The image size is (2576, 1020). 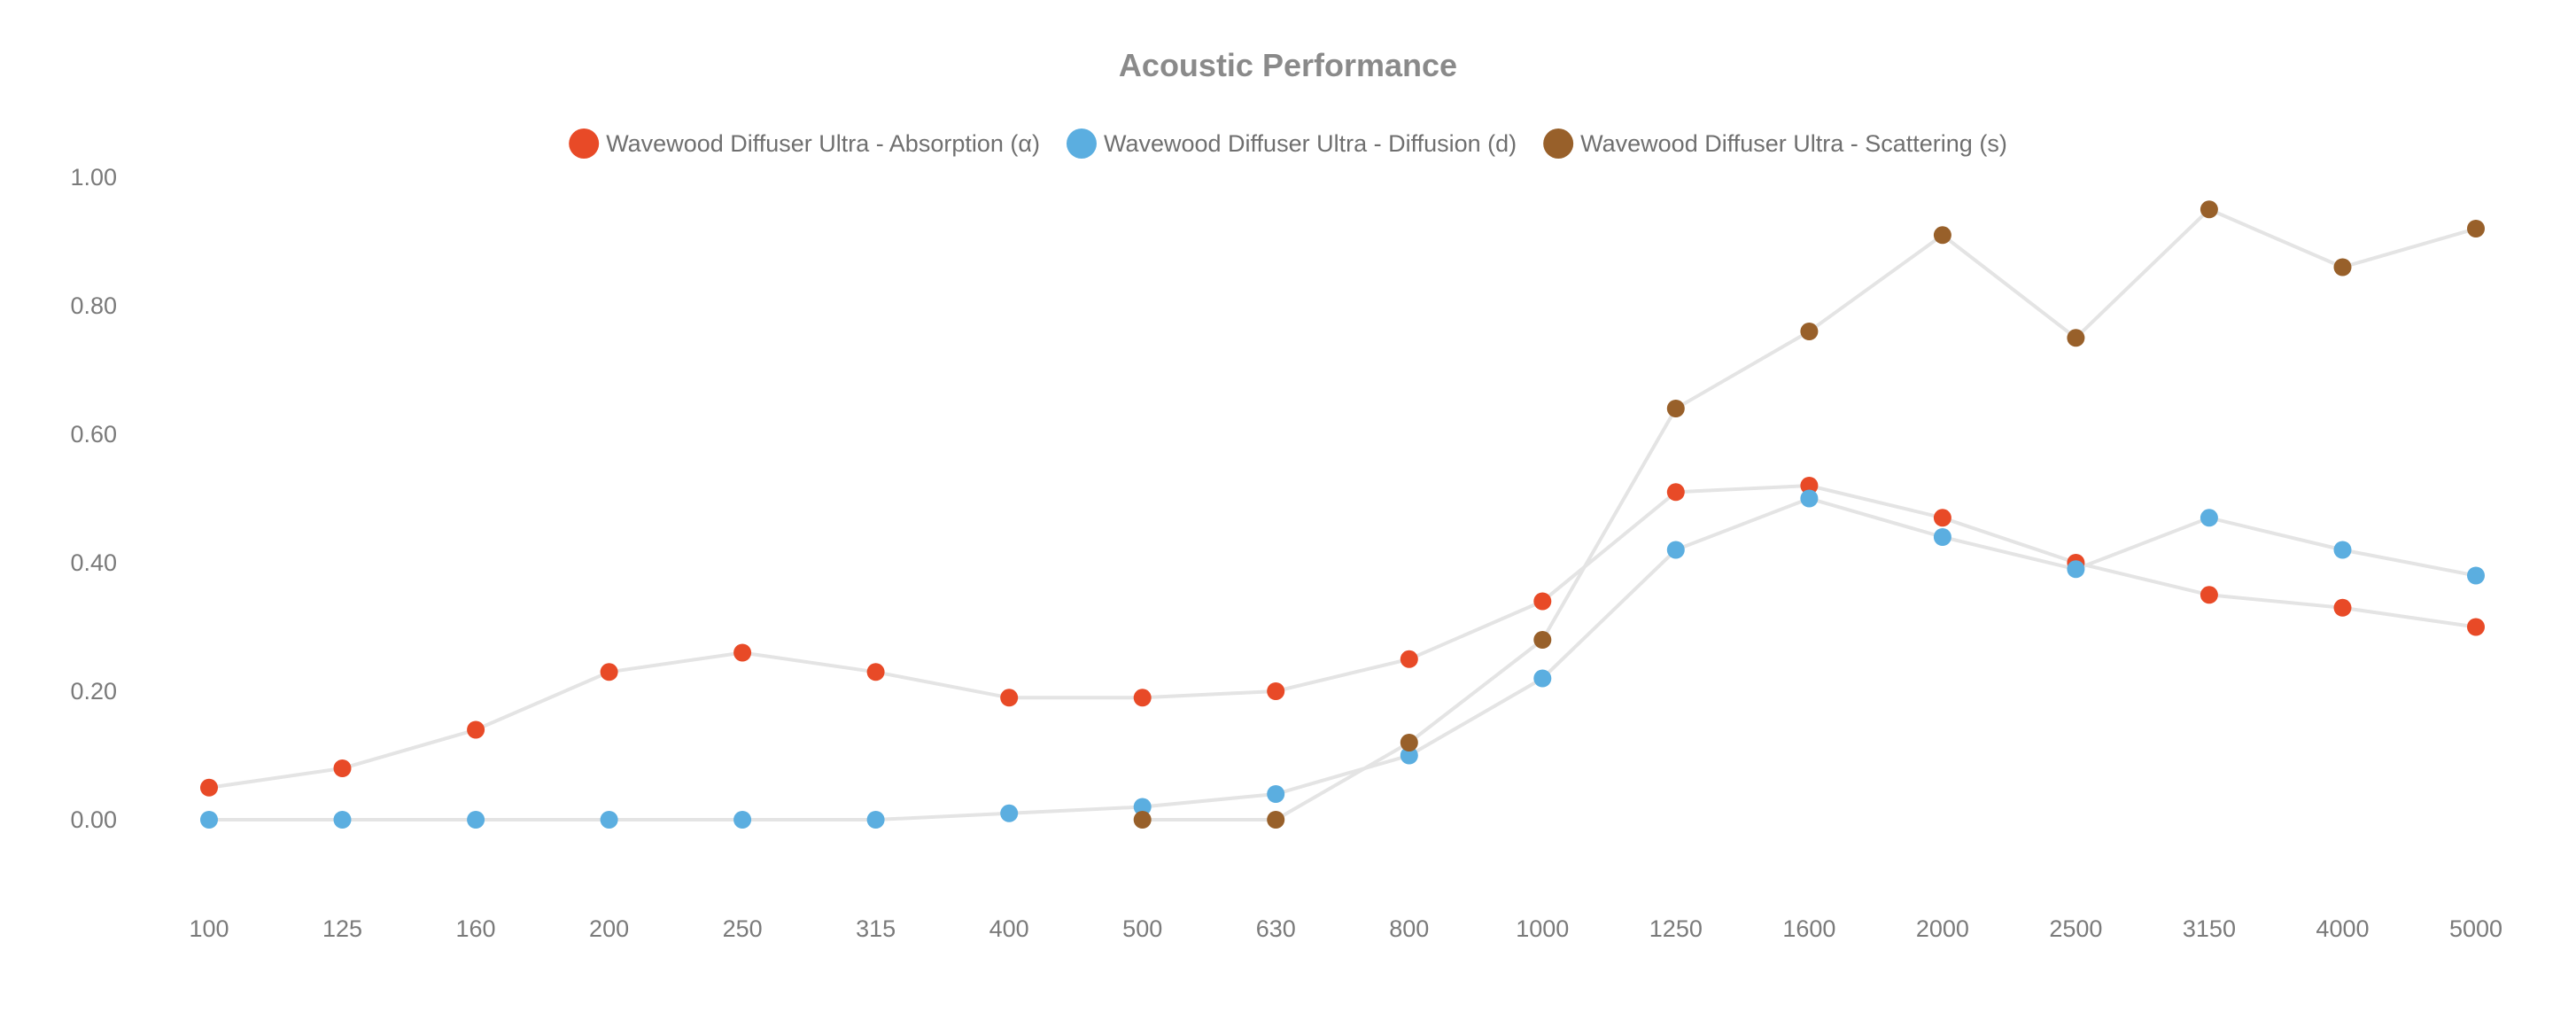 What do you see at coordinates (342, 928) in the screenshot?
I see `x-tick-label: 125` at bounding box center [342, 928].